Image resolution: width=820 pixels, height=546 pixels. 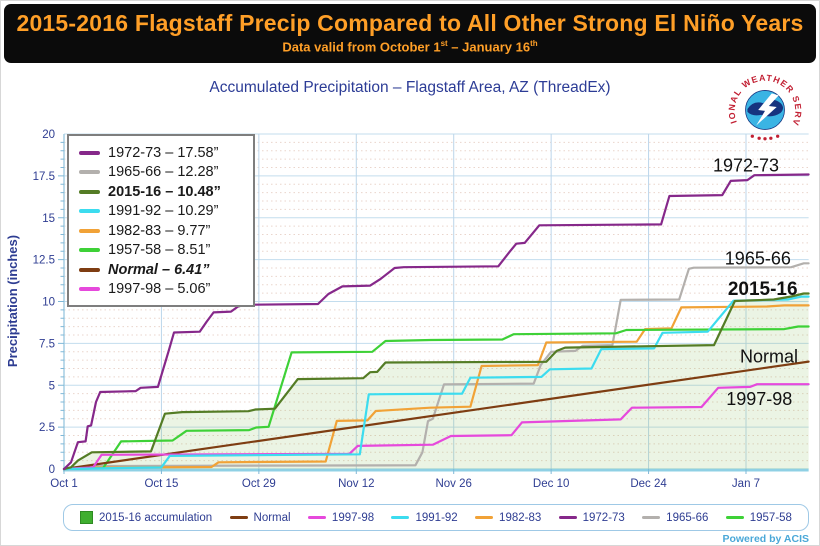 I want to click on x-tick-label: Oct 1, so click(x=63, y=484).